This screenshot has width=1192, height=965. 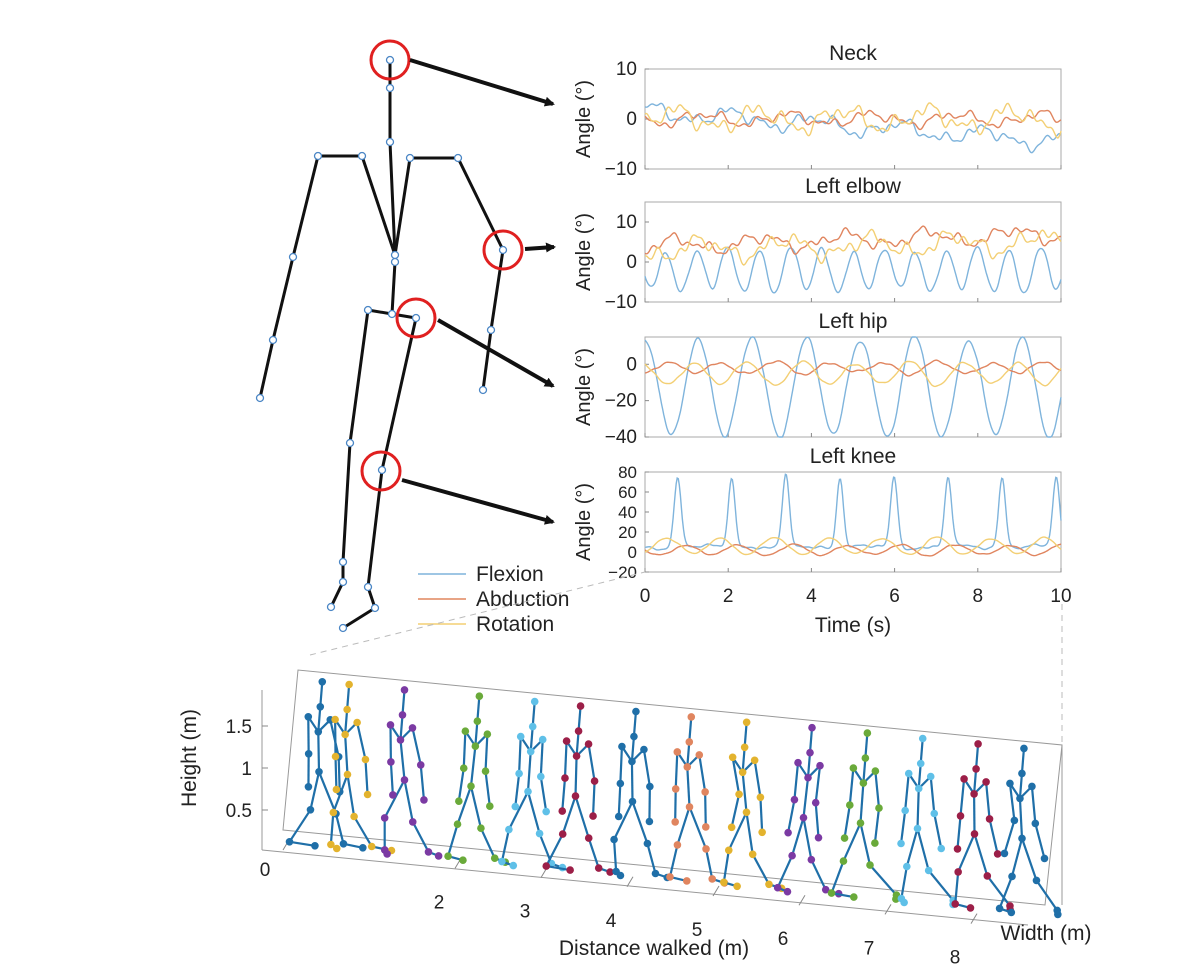 What do you see at coordinates (540, 247) in the screenshot?
I see `arrow-left-elbow` at bounding box center [540, 247].